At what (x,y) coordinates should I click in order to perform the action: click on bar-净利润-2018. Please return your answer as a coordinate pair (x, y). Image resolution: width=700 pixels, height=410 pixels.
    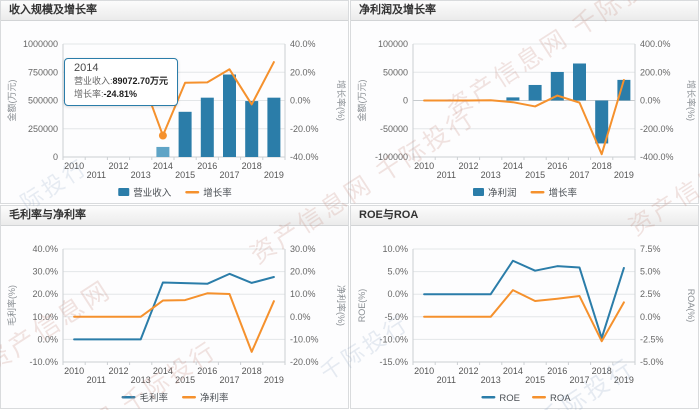
    Looking at the image, I should click on (602, 122).